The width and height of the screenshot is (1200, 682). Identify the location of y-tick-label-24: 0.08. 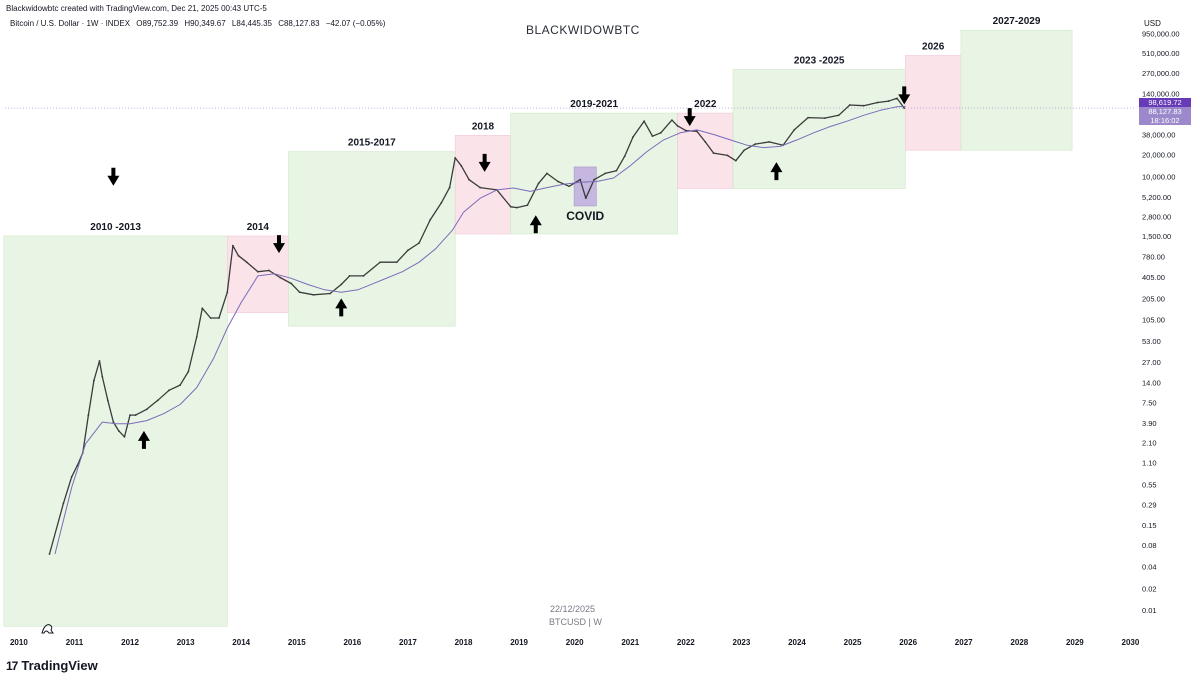
(1149, 545).